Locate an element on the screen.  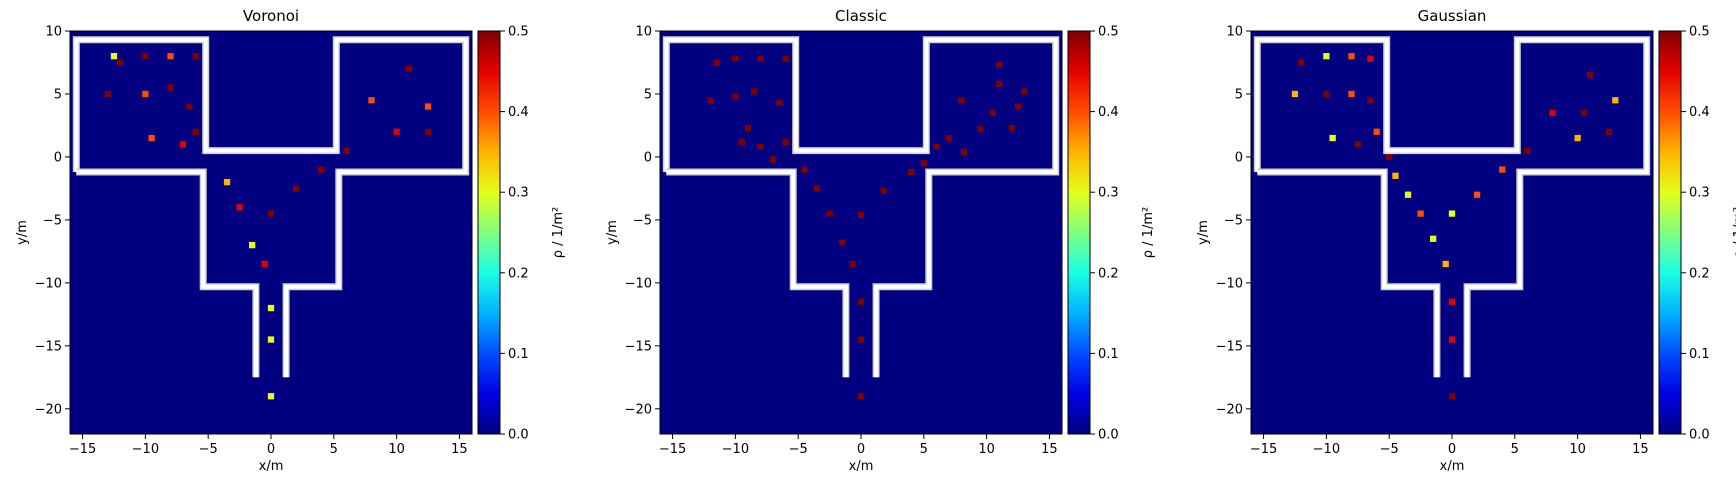
colorbar is located at coordinates (1079, 232).